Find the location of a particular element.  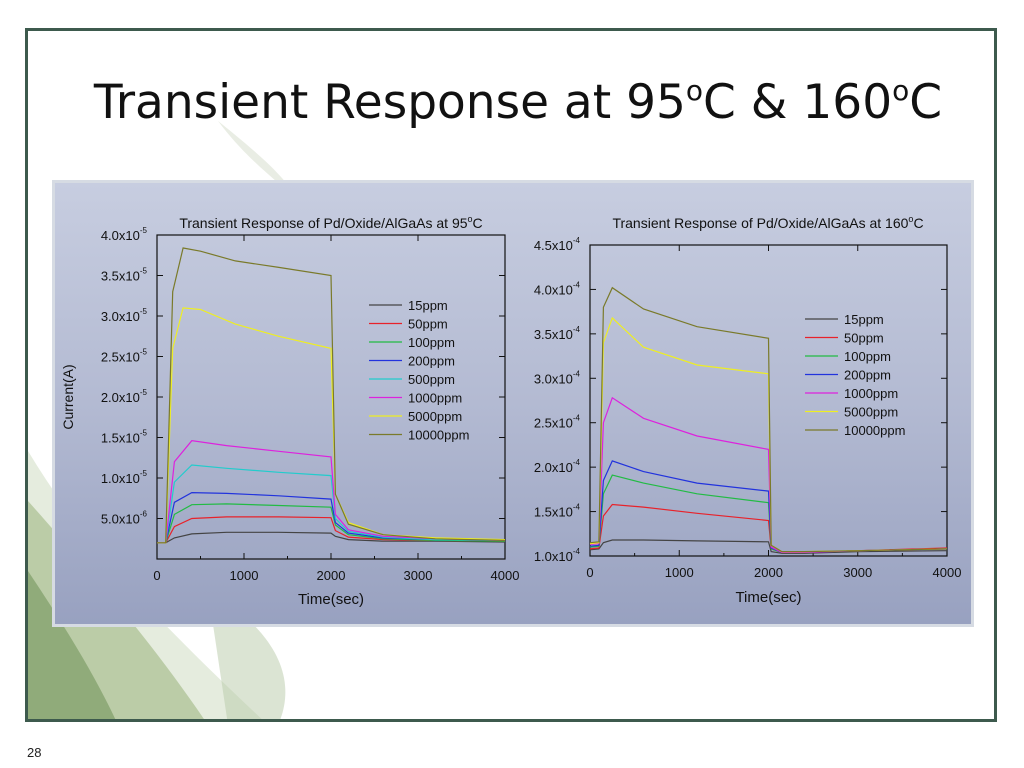

title-middle: C & 160 is located at coordinates (798, 102).